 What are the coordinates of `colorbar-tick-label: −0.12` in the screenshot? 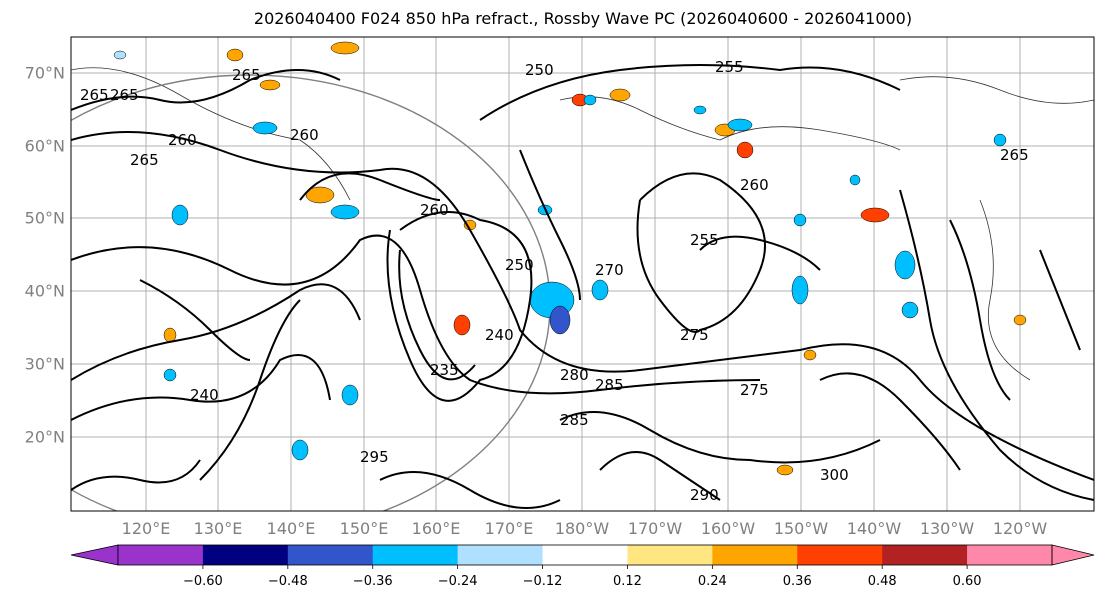 It's located at (543, 581).